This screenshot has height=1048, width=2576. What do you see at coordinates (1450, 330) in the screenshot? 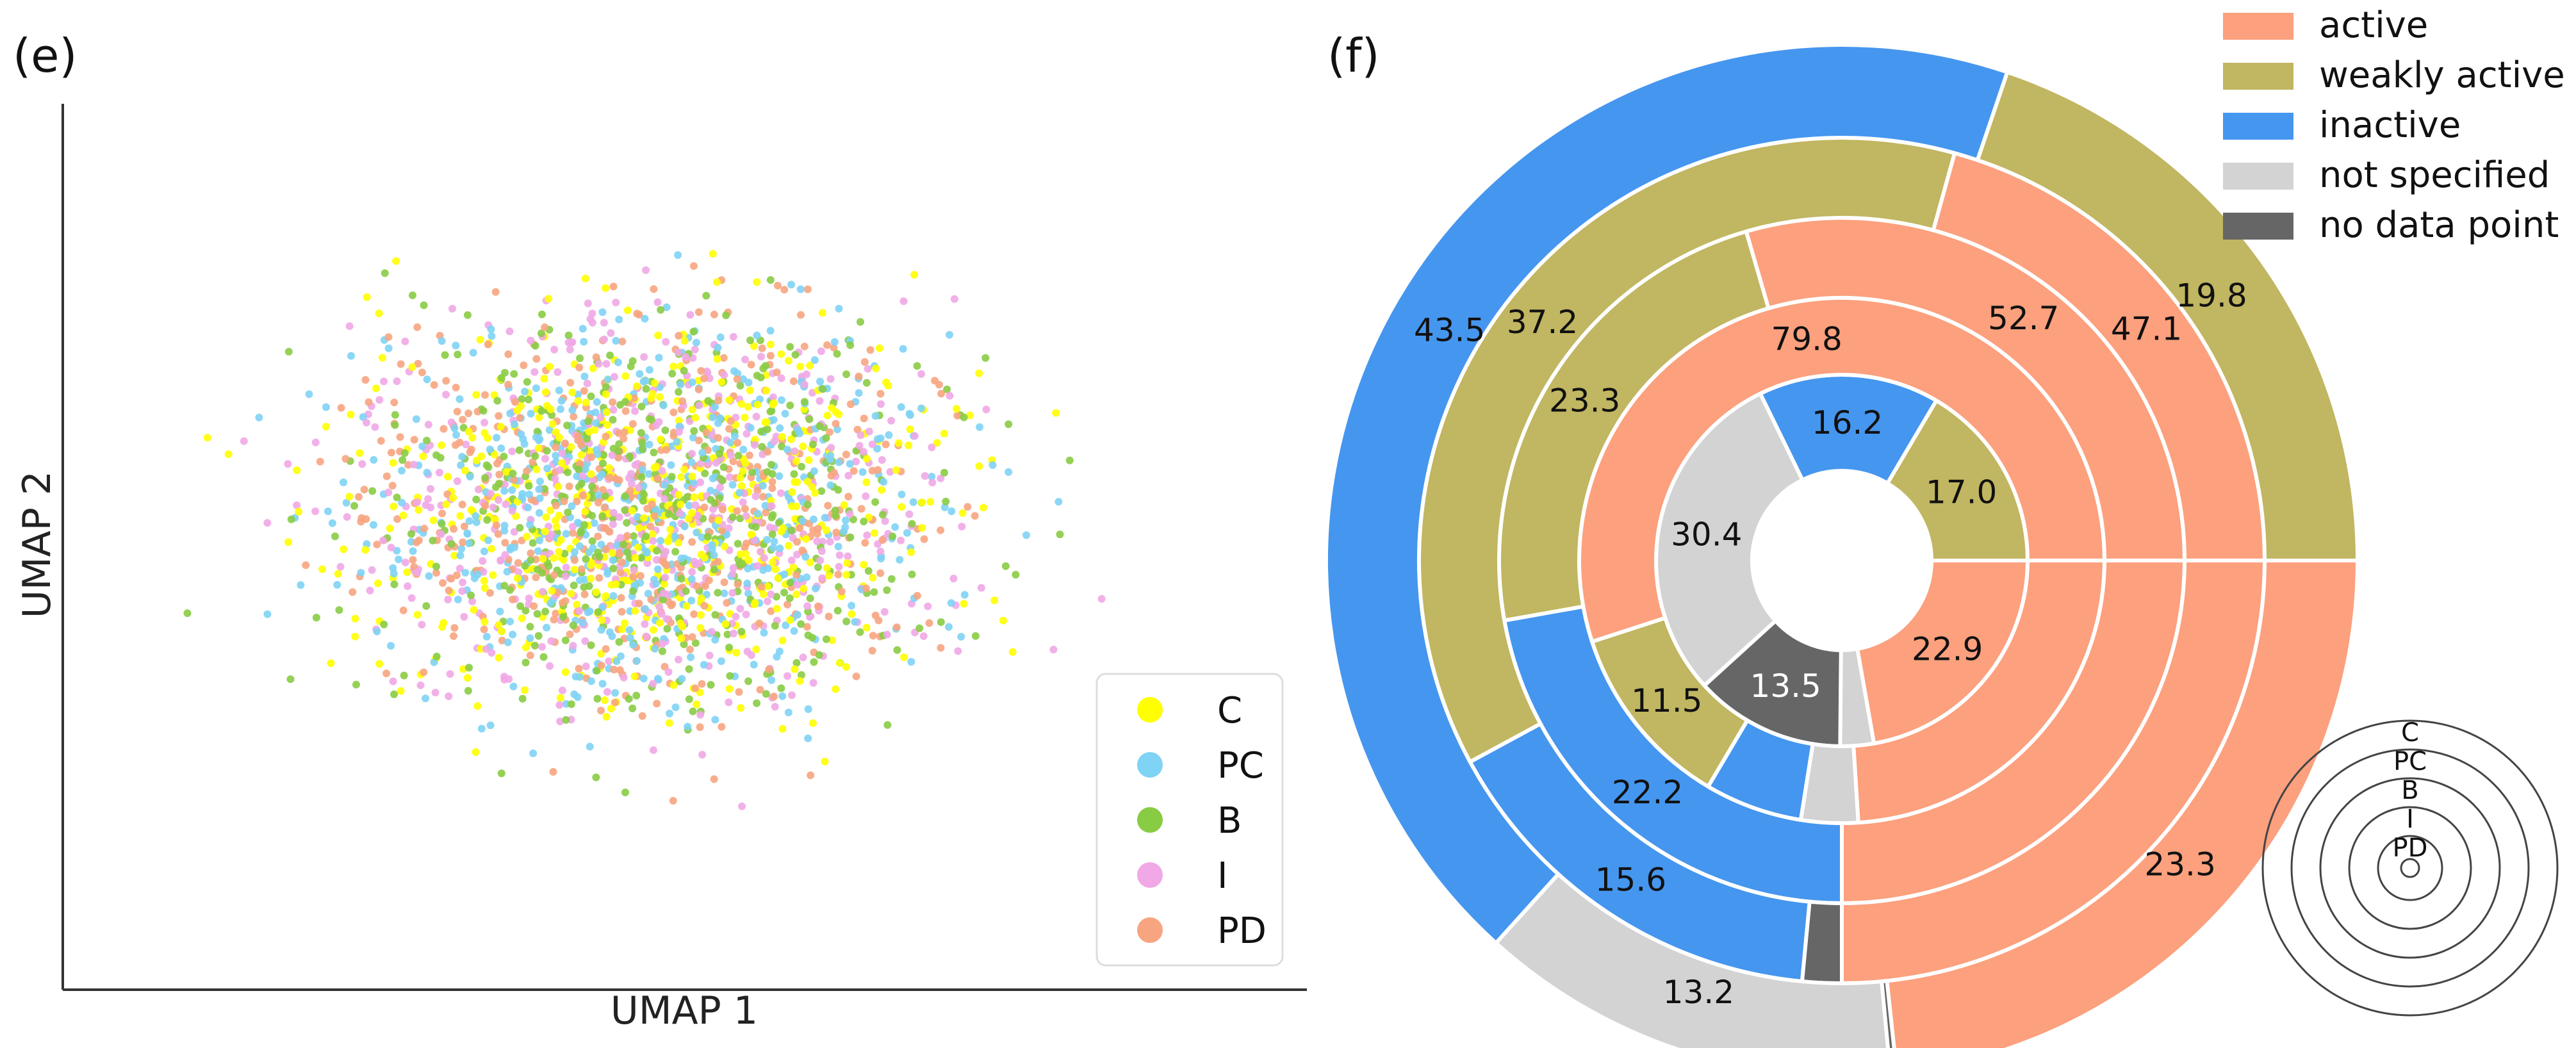
I see `slice-label: 43.5` at bounding box center [1450, 330].